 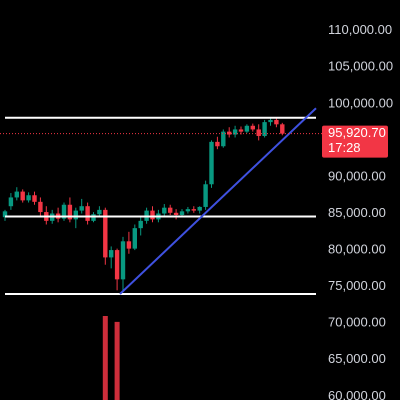 I want to click on last-price-box, so click(x=355, y=141).